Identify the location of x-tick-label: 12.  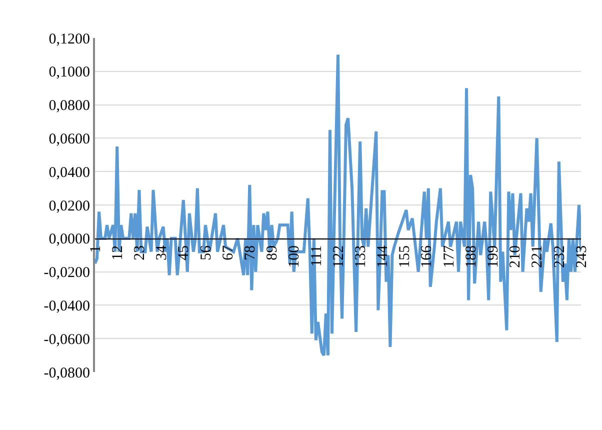
(118, 252).